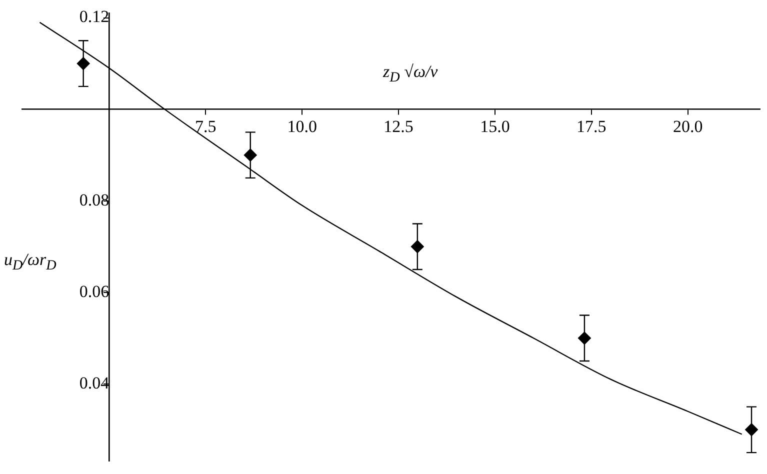 The height and width of the screenshot is (474, 767). I want to click on x-axis-title: z$_{D}$ √ω/ν, so click(410, 74).